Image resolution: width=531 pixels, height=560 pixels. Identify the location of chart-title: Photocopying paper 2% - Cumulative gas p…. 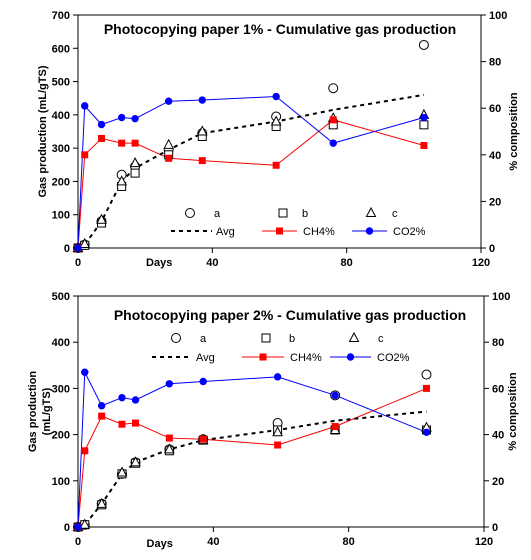
(290, 315).